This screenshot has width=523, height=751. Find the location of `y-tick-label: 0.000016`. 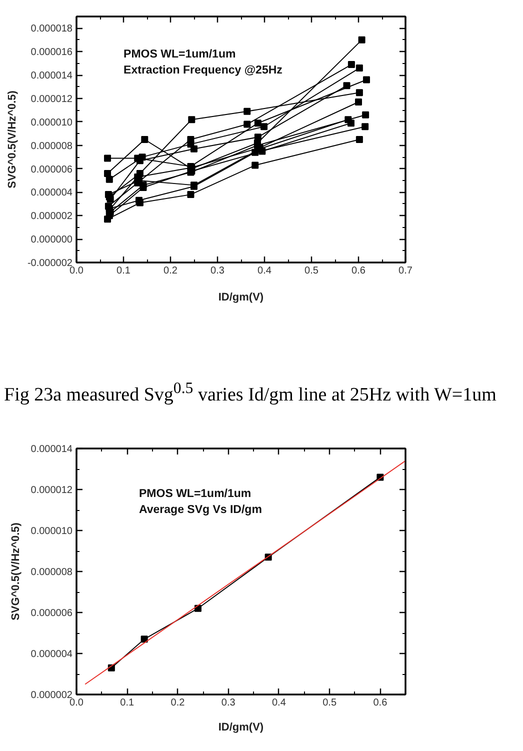

y-tick-label: 0.000016 is located at coordinates (51, 52).